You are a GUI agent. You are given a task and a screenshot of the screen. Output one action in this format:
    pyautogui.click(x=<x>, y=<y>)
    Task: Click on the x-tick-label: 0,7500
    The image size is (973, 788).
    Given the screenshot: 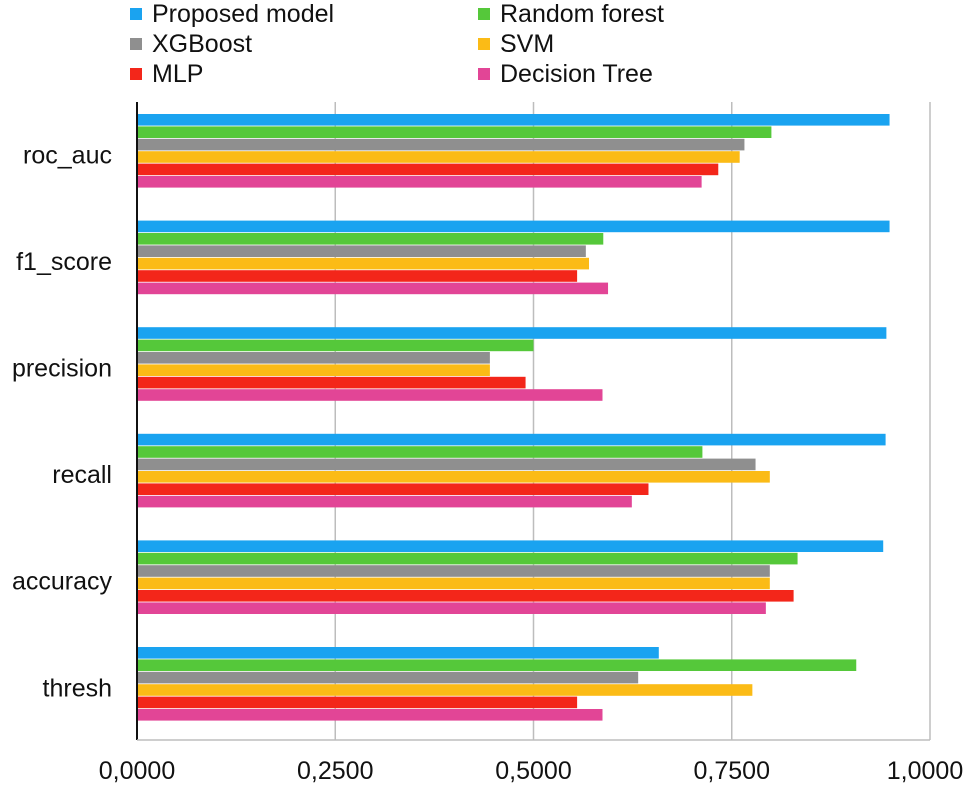 What is the action you would take?
    pyautogui.click(x=732, y=771)
    